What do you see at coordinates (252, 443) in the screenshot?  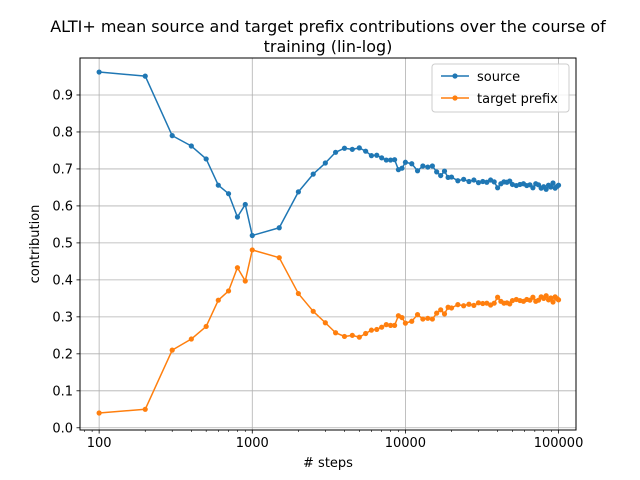 I see `x-tick-label: 1000` at bounding box center [252, 443].